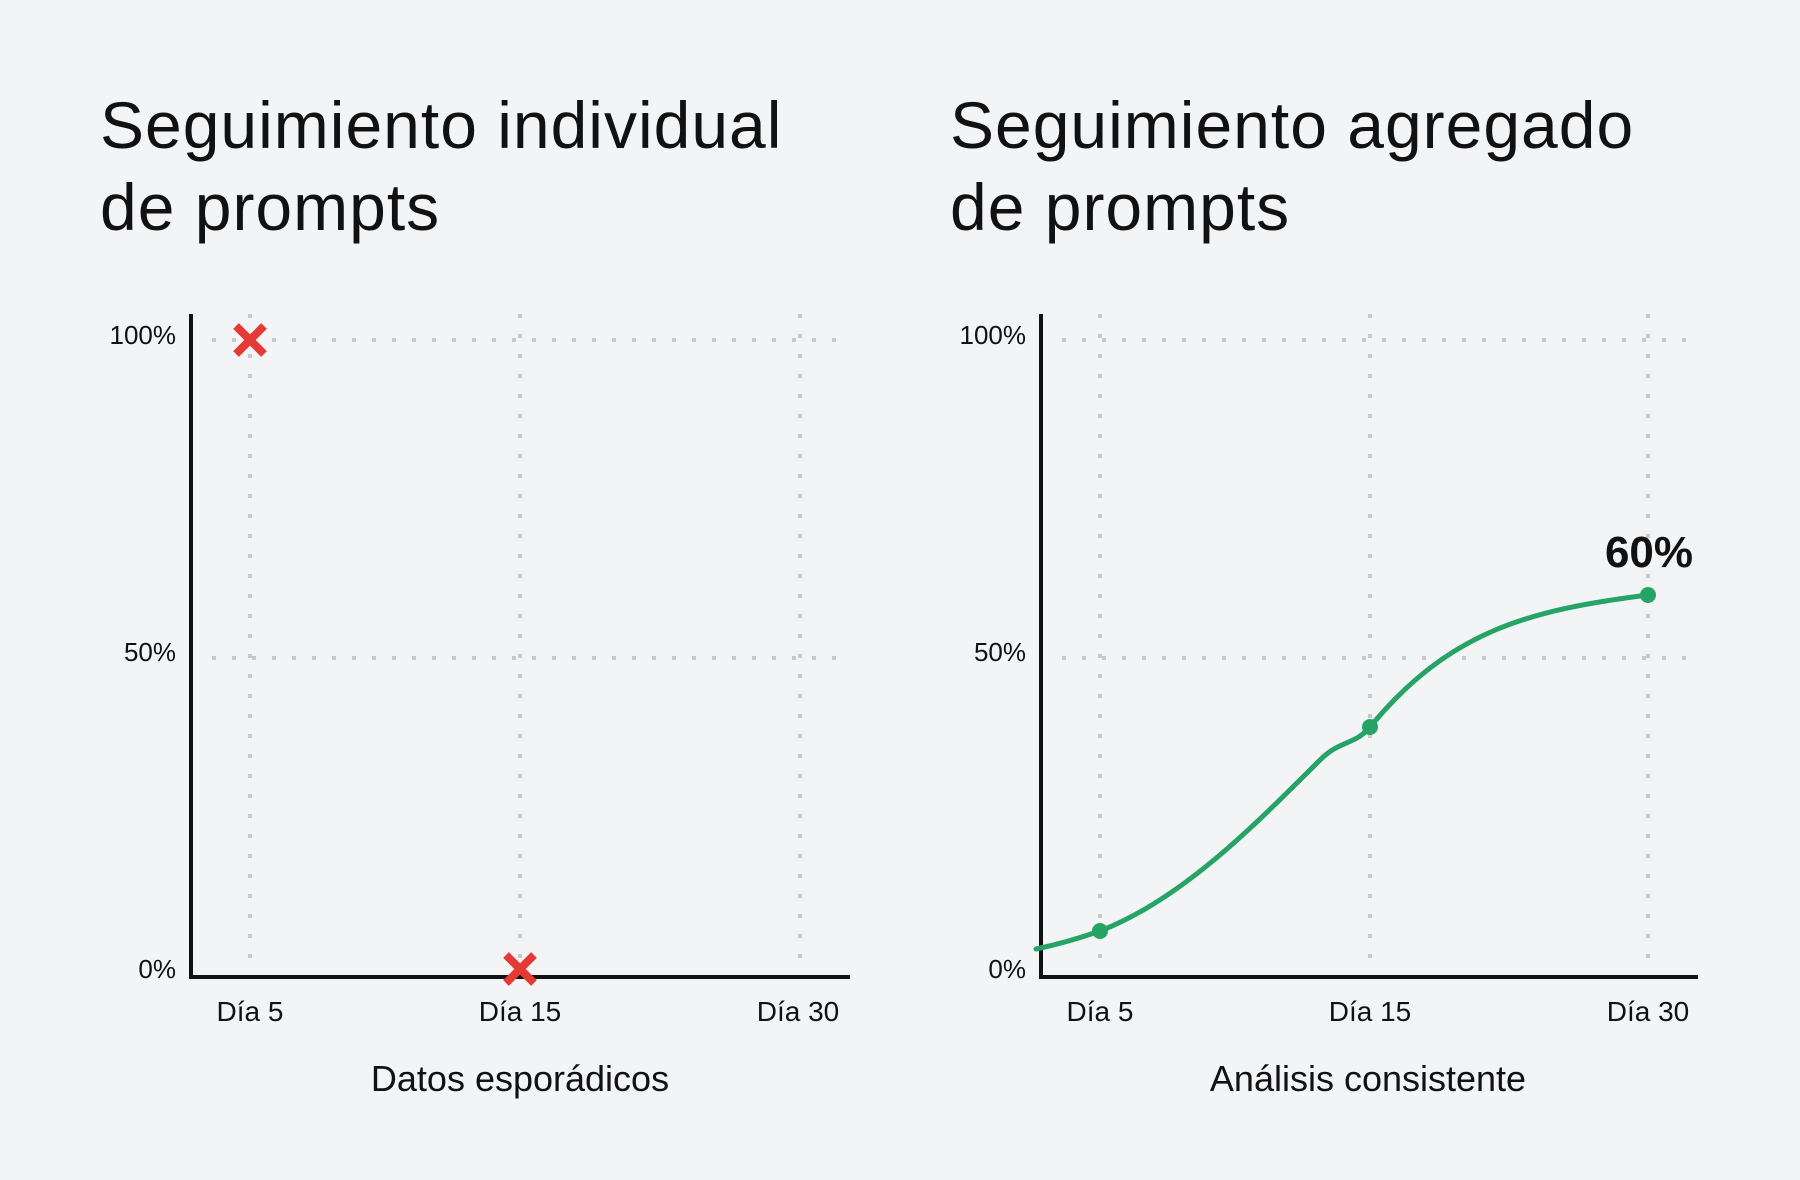 This screenshot has width=1800, height=1180. I want to click on value-annotation: 60%, so click(1649, 552).